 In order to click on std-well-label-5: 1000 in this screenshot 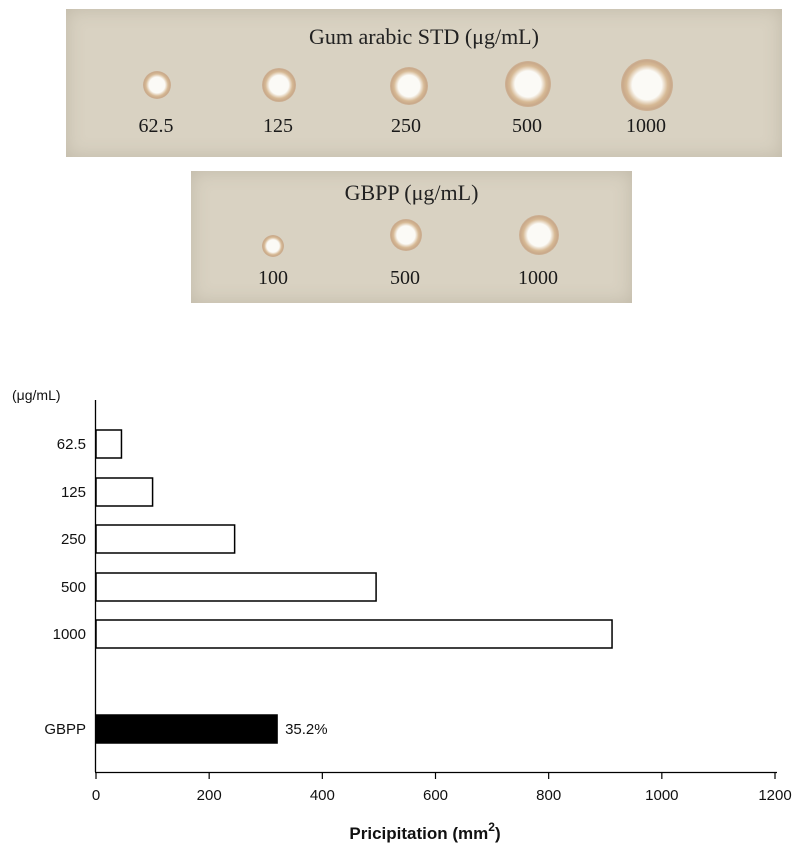, I will do `click(646, 126)`.